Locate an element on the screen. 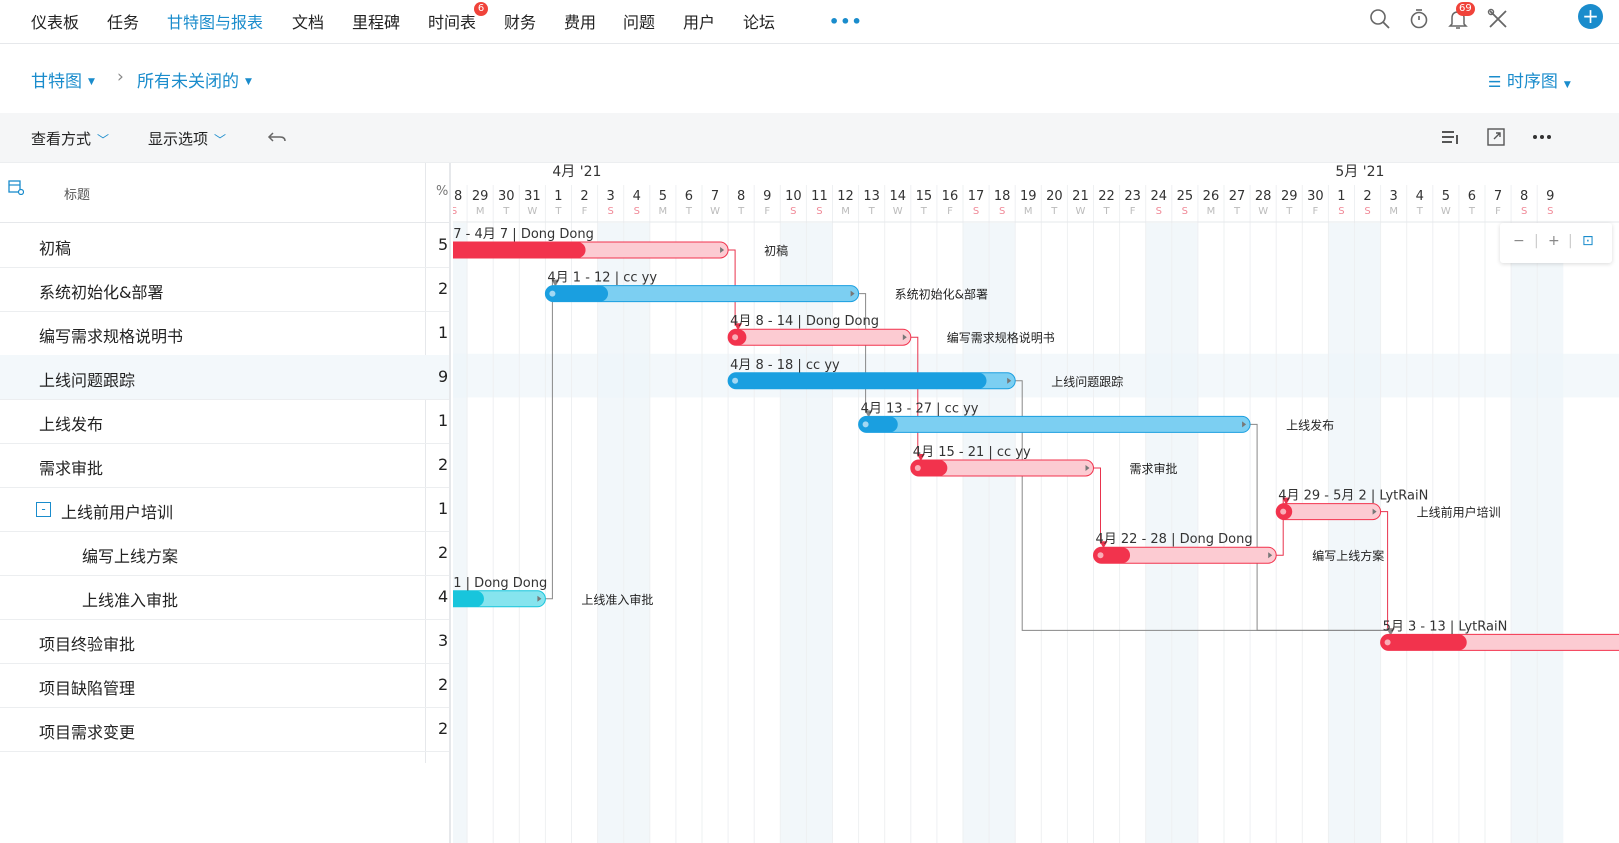 The image size is (1619, 843). nav-users: 用户 is located at coordinates (699, 22).